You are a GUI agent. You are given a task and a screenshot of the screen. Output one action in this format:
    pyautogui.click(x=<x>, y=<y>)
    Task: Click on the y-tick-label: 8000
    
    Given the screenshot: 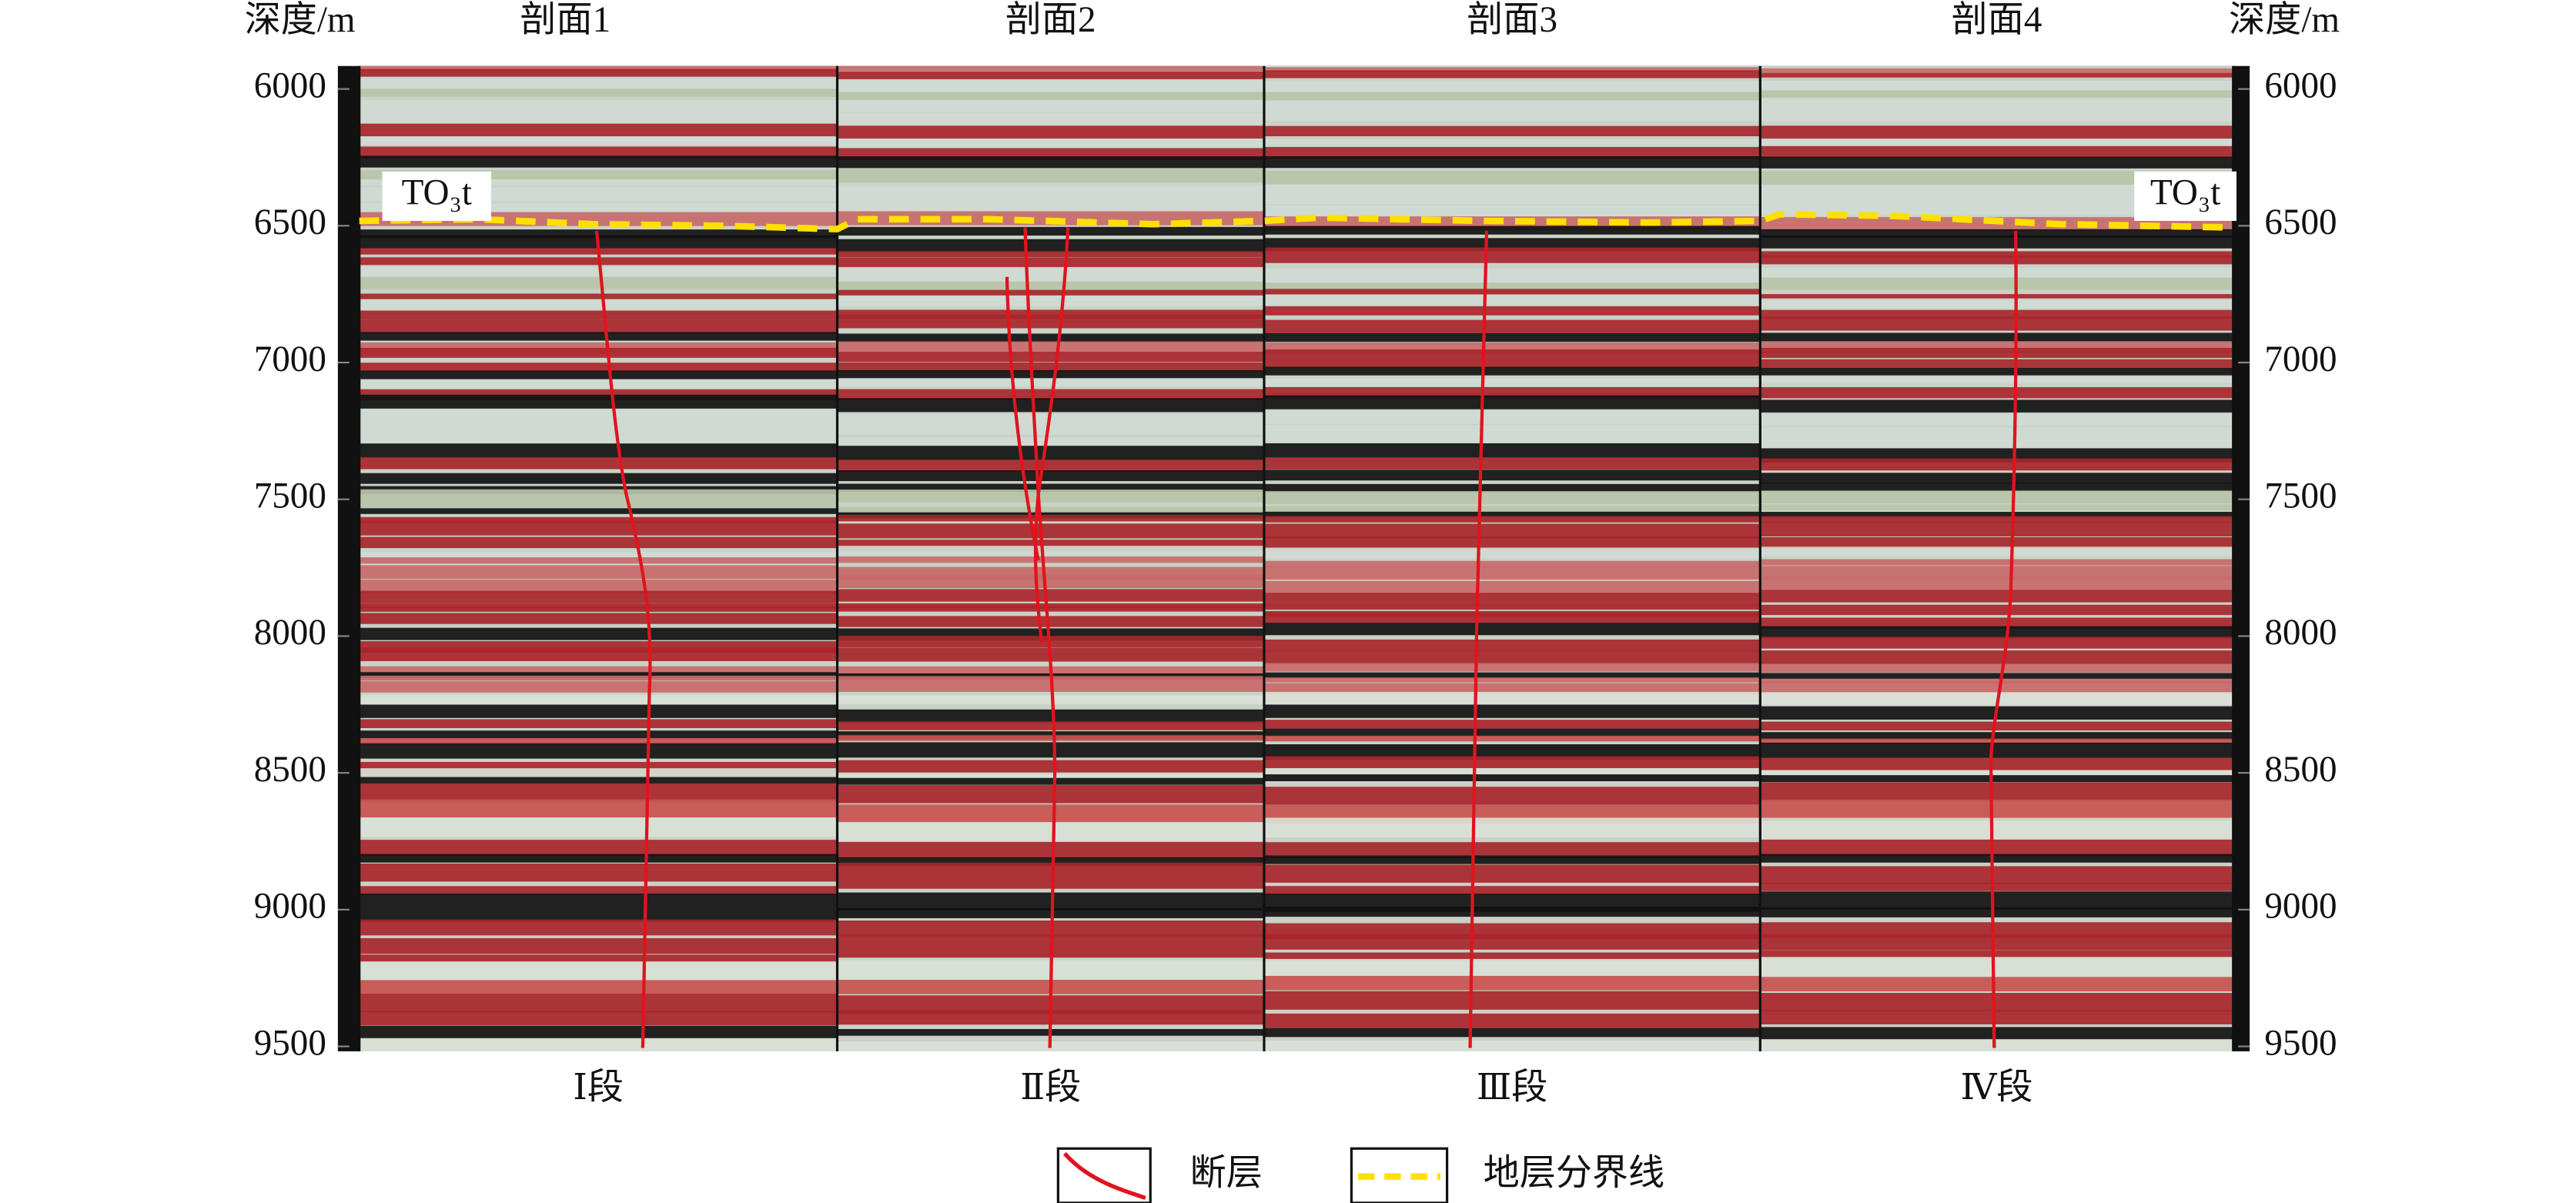 What is the action you would take?
    pyautogui.click(x=290, y=633)
    